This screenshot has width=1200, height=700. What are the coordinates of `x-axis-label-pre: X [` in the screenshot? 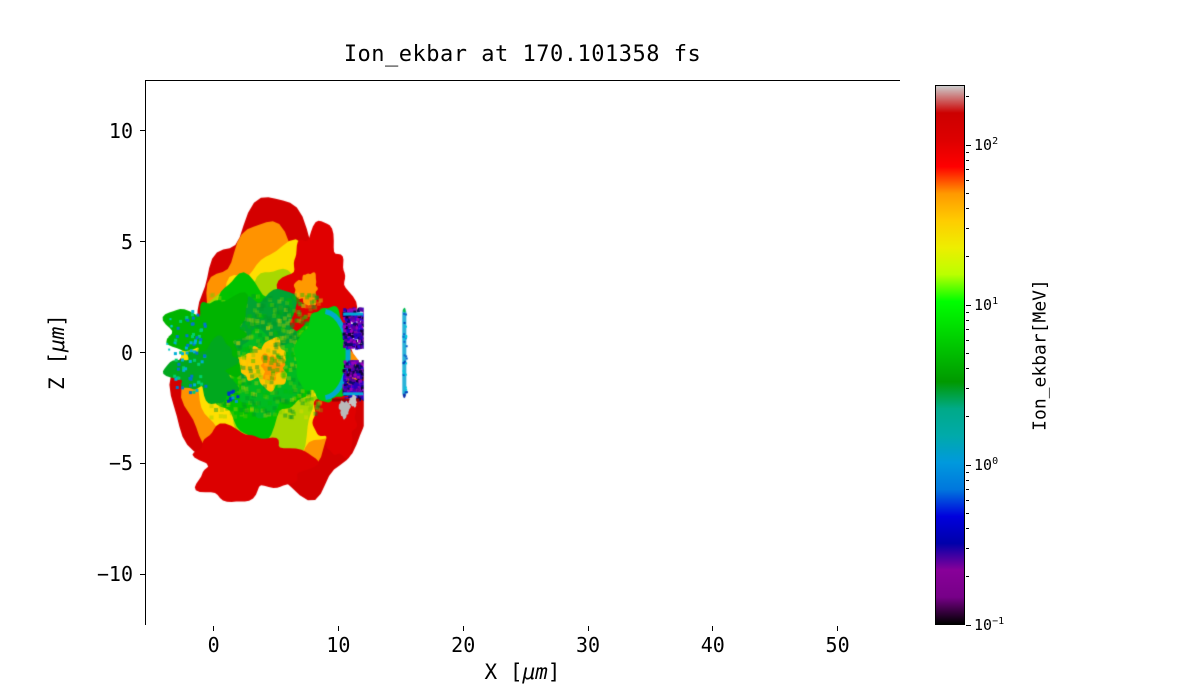 It's located at (503, 672).